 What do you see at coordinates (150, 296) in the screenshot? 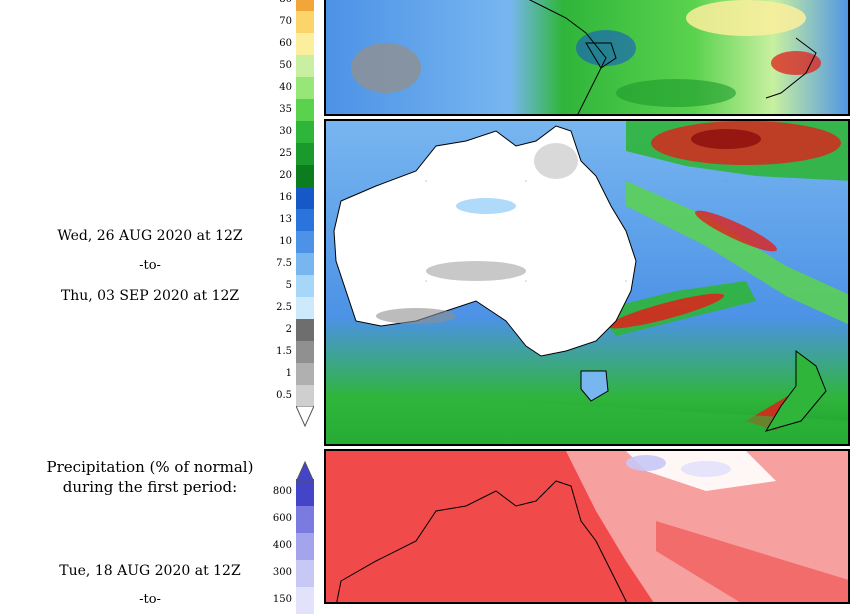
I see `period-end-date: Thu, 03 SEP 2020 at 12Z` at bounding box center [150, 296].